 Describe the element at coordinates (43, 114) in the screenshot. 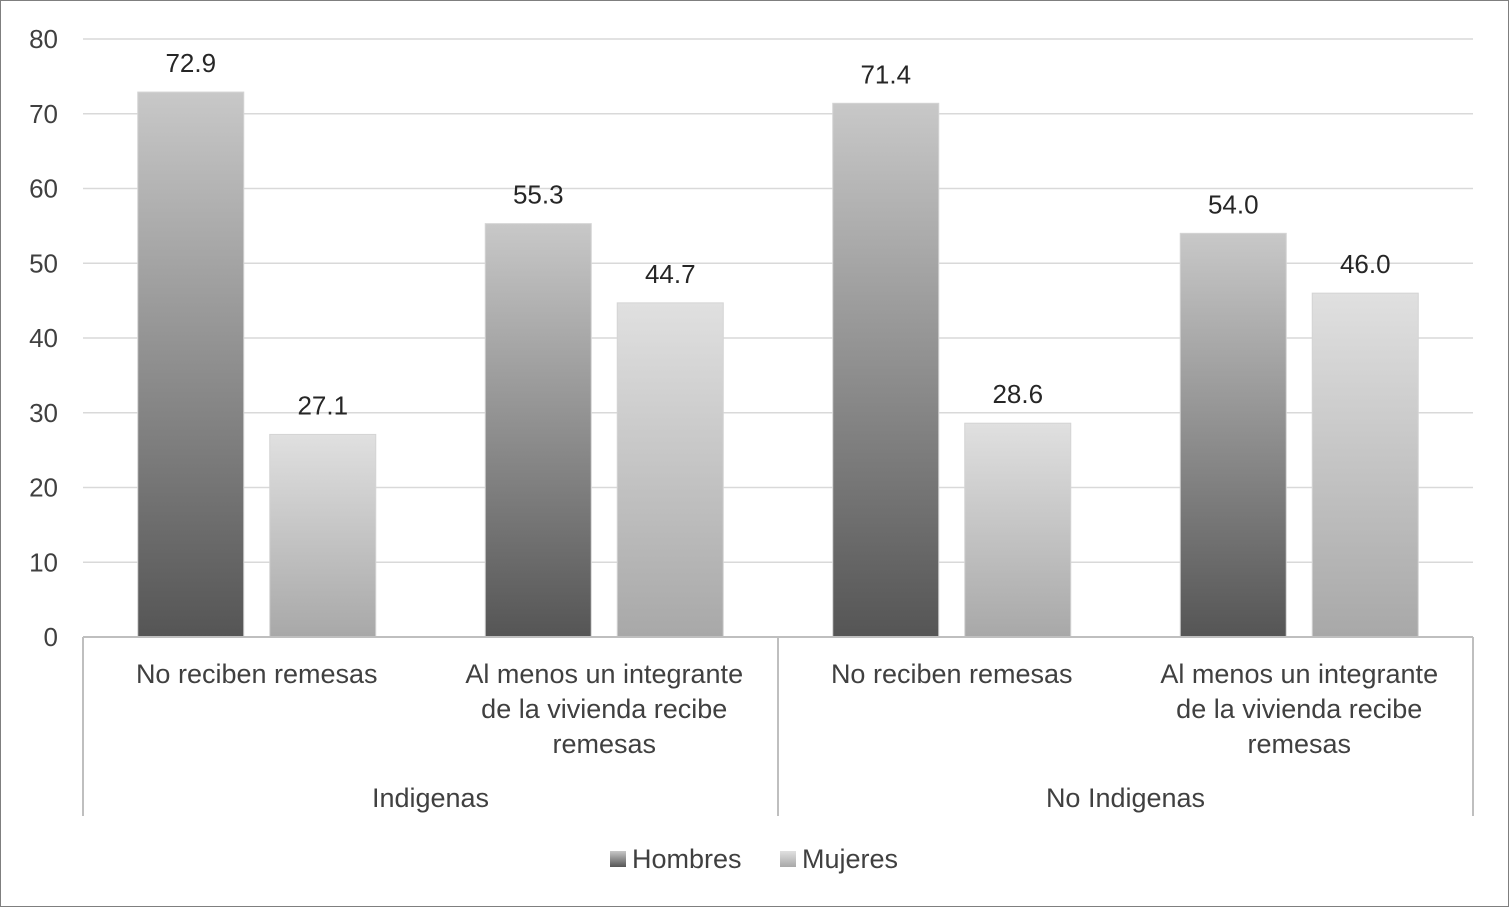

I see `y-tick-label: 70` at that location.